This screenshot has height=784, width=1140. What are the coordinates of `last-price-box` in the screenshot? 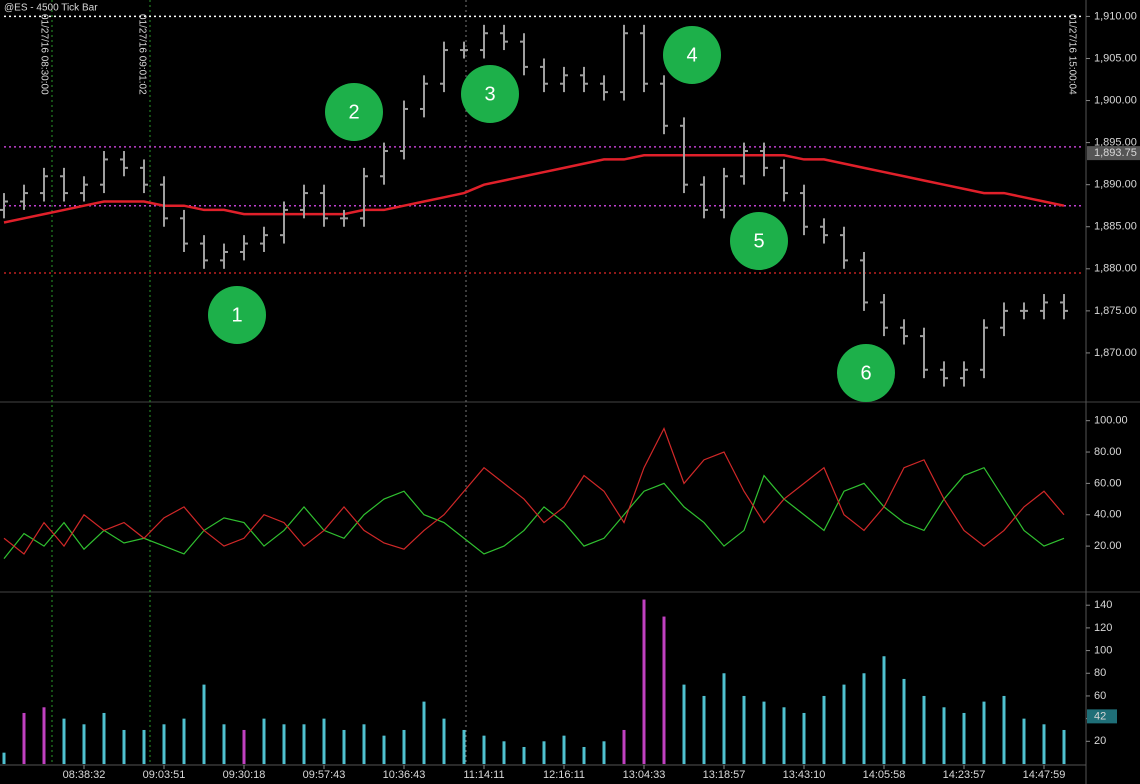 It's located at (1113, 153).